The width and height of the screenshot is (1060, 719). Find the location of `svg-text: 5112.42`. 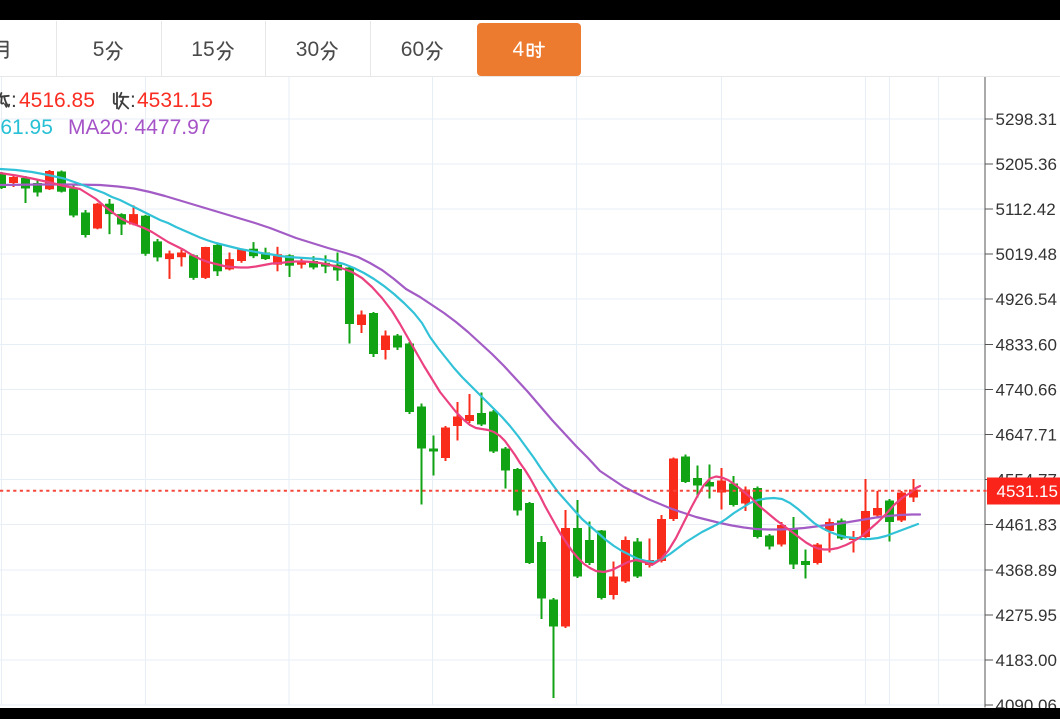

svg-text: 5112.42 is located at coordinates (1026, 209).